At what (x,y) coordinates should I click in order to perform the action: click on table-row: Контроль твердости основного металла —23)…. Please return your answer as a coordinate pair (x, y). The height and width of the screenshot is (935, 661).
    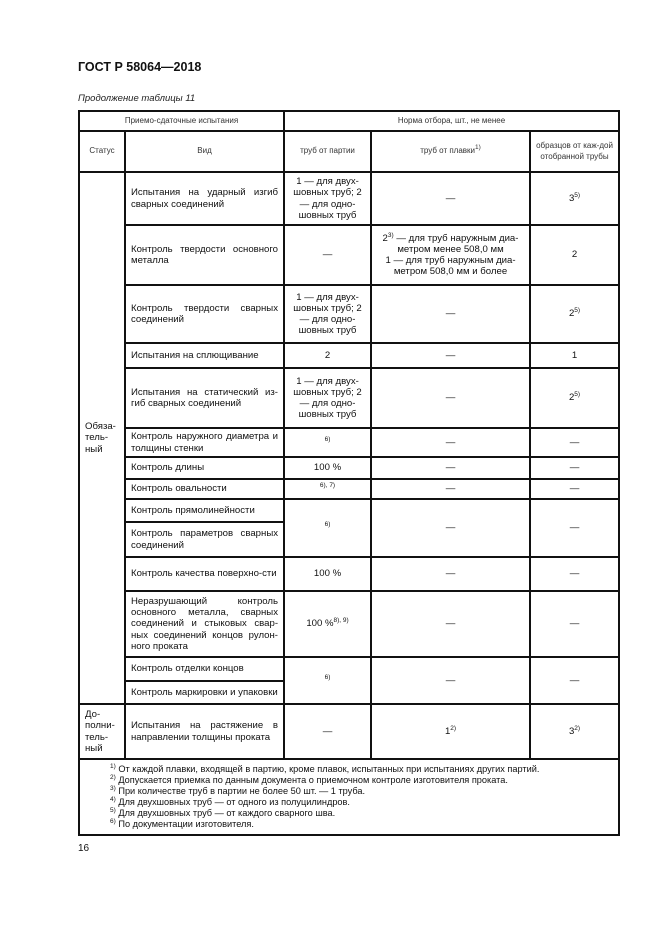
    Looking at the image, I should click on (350, 255).